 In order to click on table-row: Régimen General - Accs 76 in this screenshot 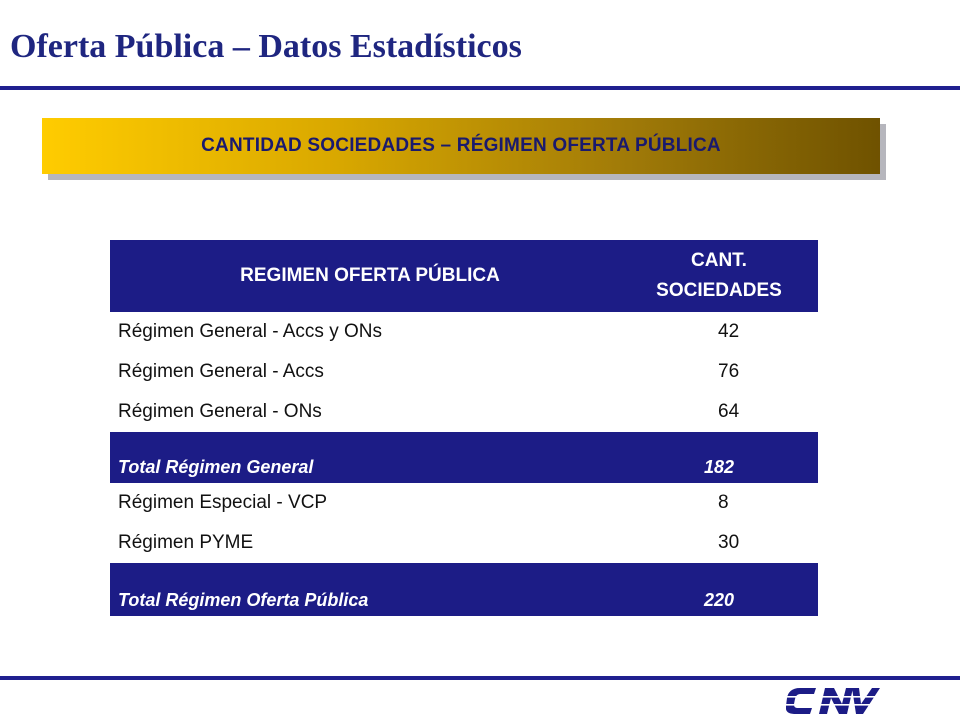, I will do `click(464, 372)`.